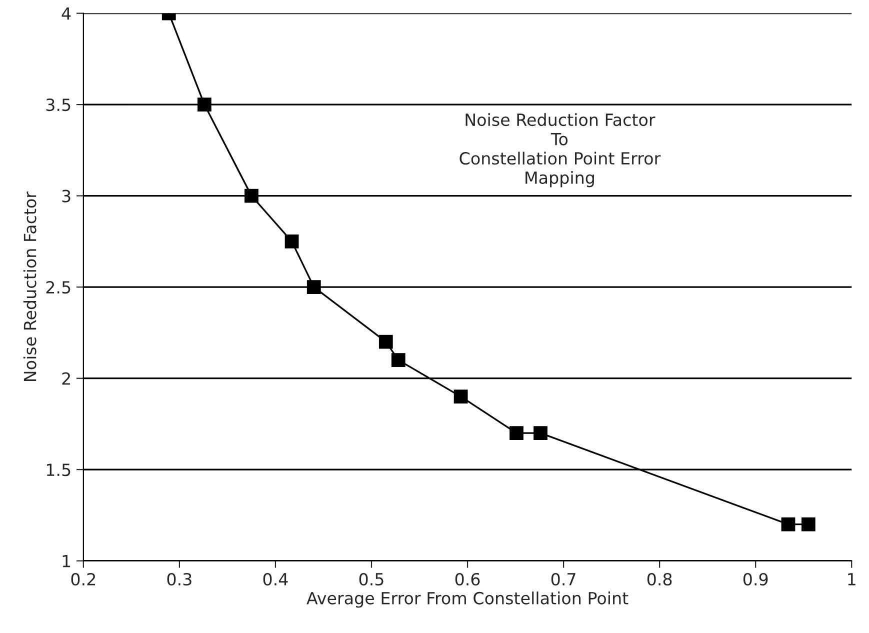 Image resolution: width=869 pixels, height=633 pixels. Describe the element at coordinates (371, 579) in the screenshot. I see `x-tick-label: 0.5` at that location.